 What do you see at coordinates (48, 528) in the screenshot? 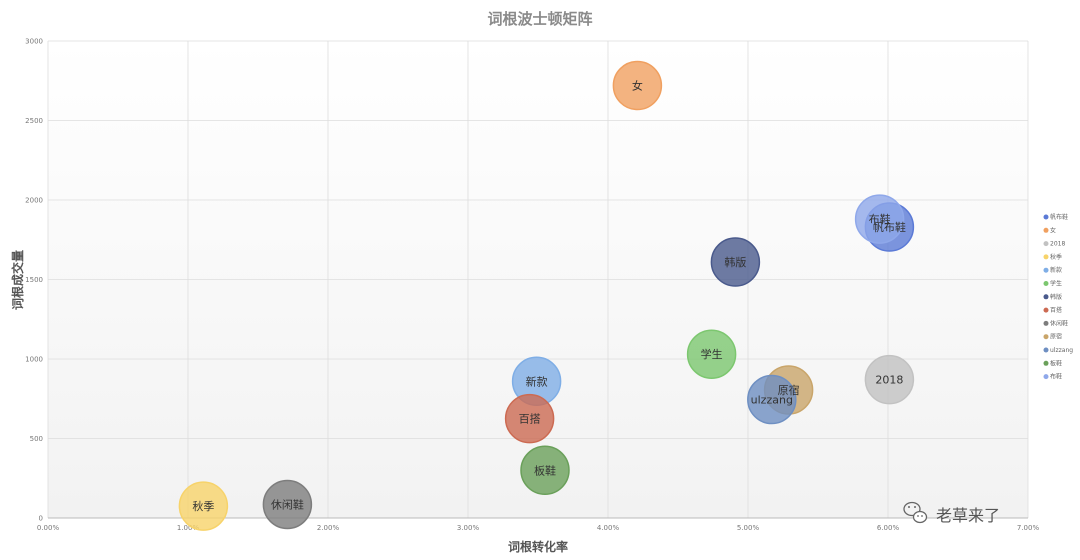
I see `x-tick-label: 0.00%` at bounding box center [48, 528].